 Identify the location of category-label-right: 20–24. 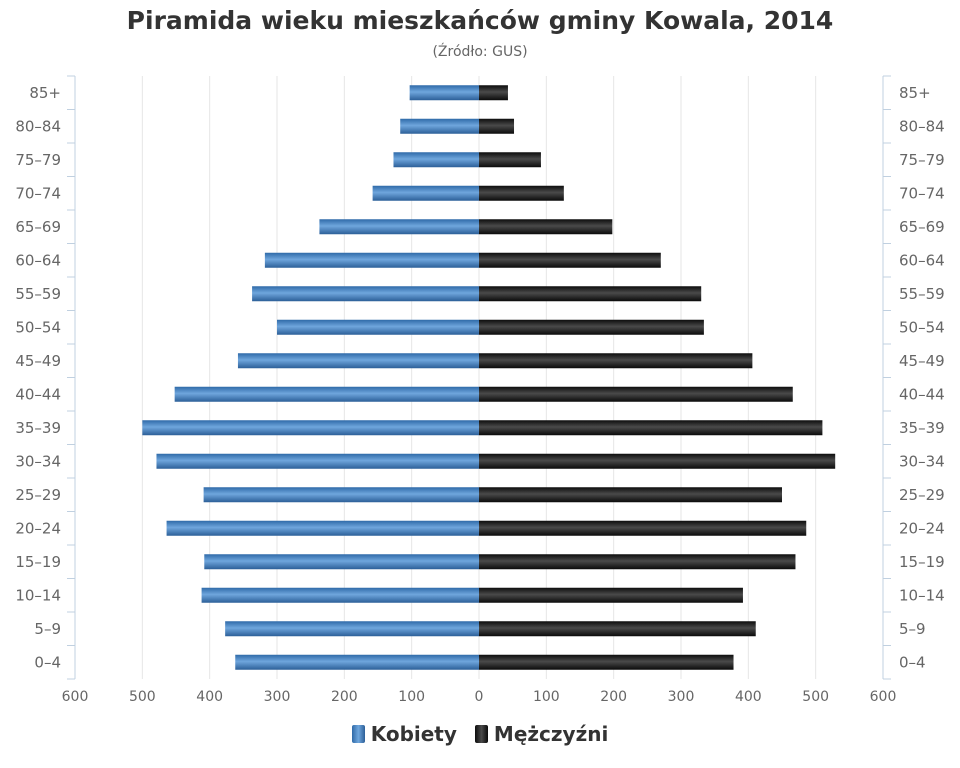
(922, 528).